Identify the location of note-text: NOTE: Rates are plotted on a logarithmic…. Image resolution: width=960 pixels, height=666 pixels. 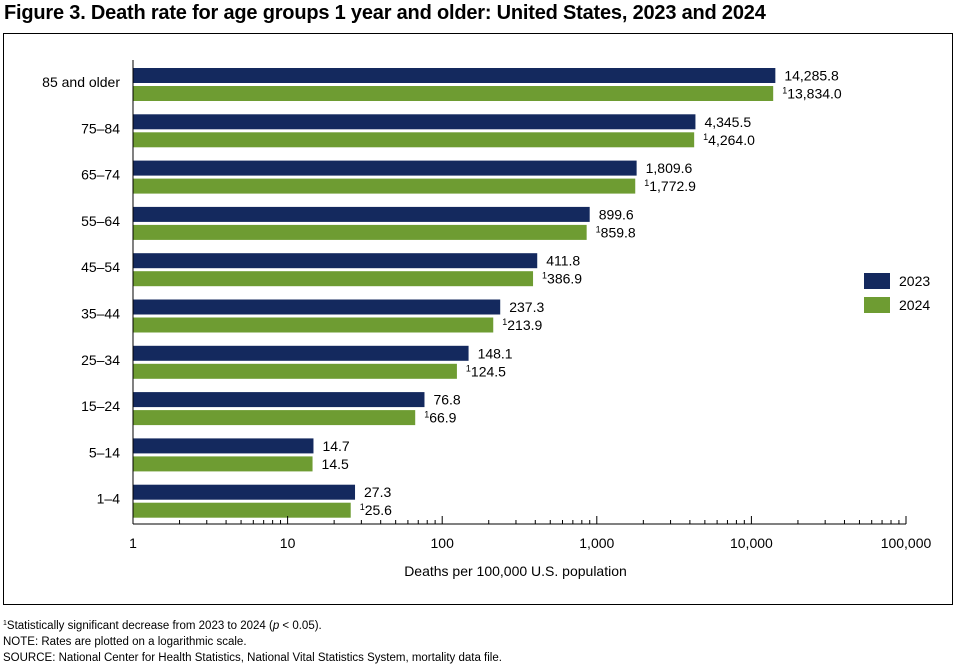
(125, 642).